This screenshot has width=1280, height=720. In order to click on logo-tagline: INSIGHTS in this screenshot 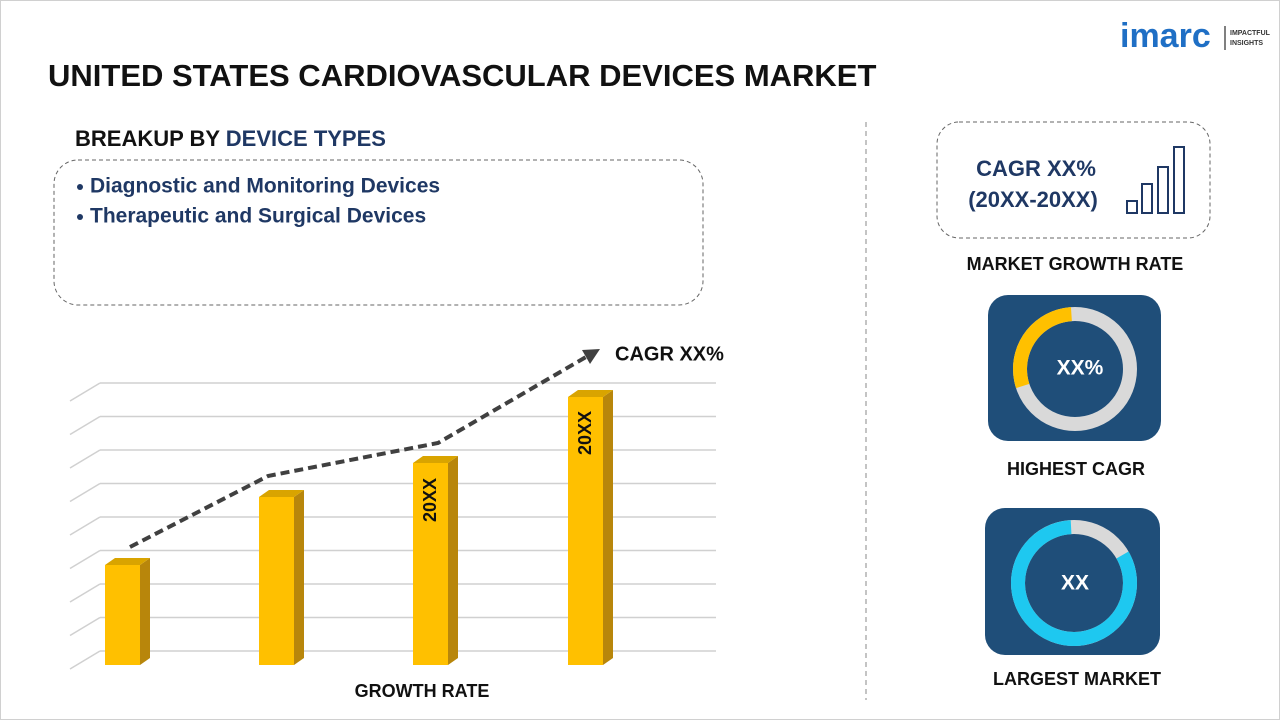, I will do `click(1246, 43)`.